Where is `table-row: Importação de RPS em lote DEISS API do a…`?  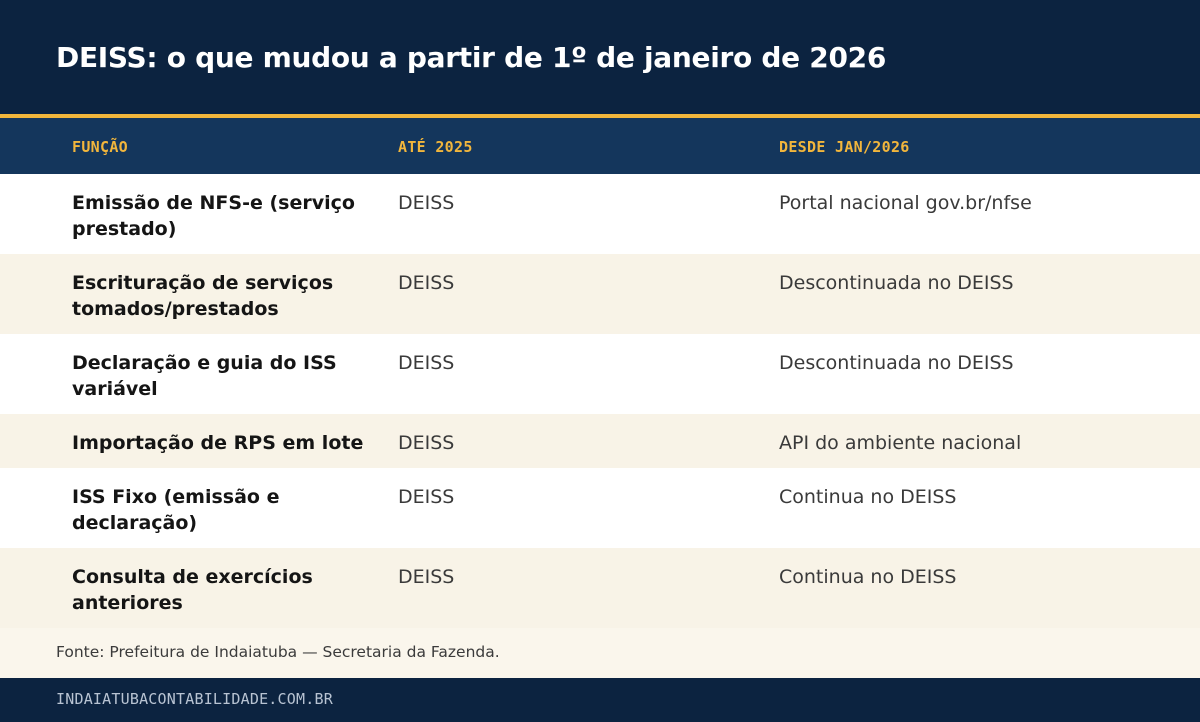 table-row: Importação de RPS em lote DEISS API do a… is located at coordinates (600, 441).